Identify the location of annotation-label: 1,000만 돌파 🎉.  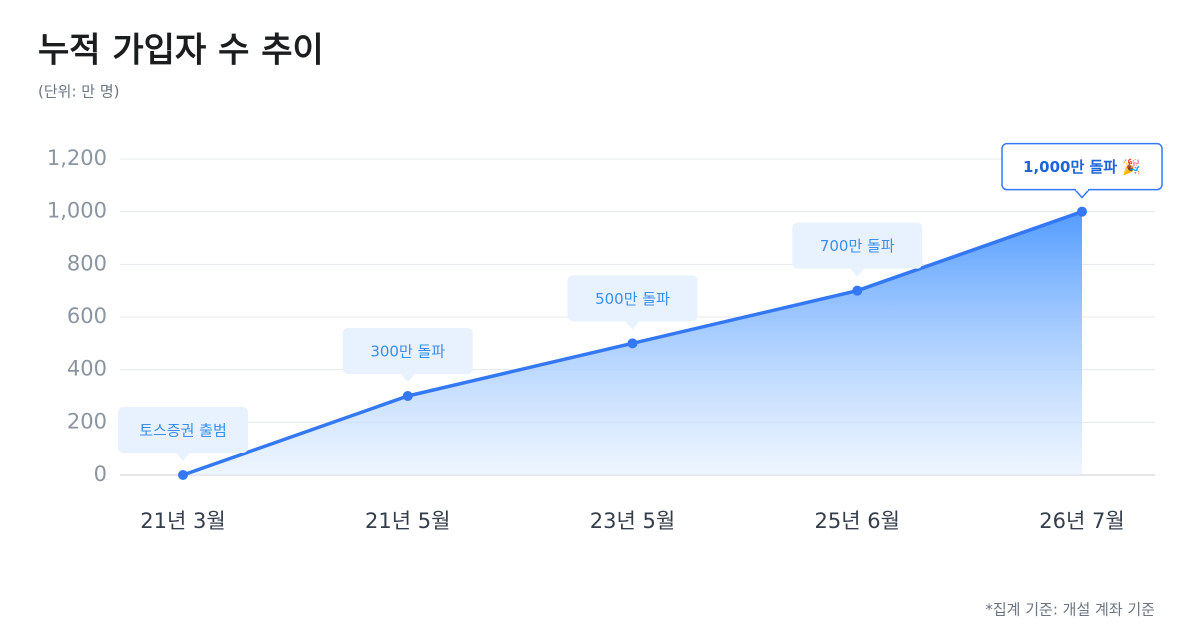
(1082, 167).